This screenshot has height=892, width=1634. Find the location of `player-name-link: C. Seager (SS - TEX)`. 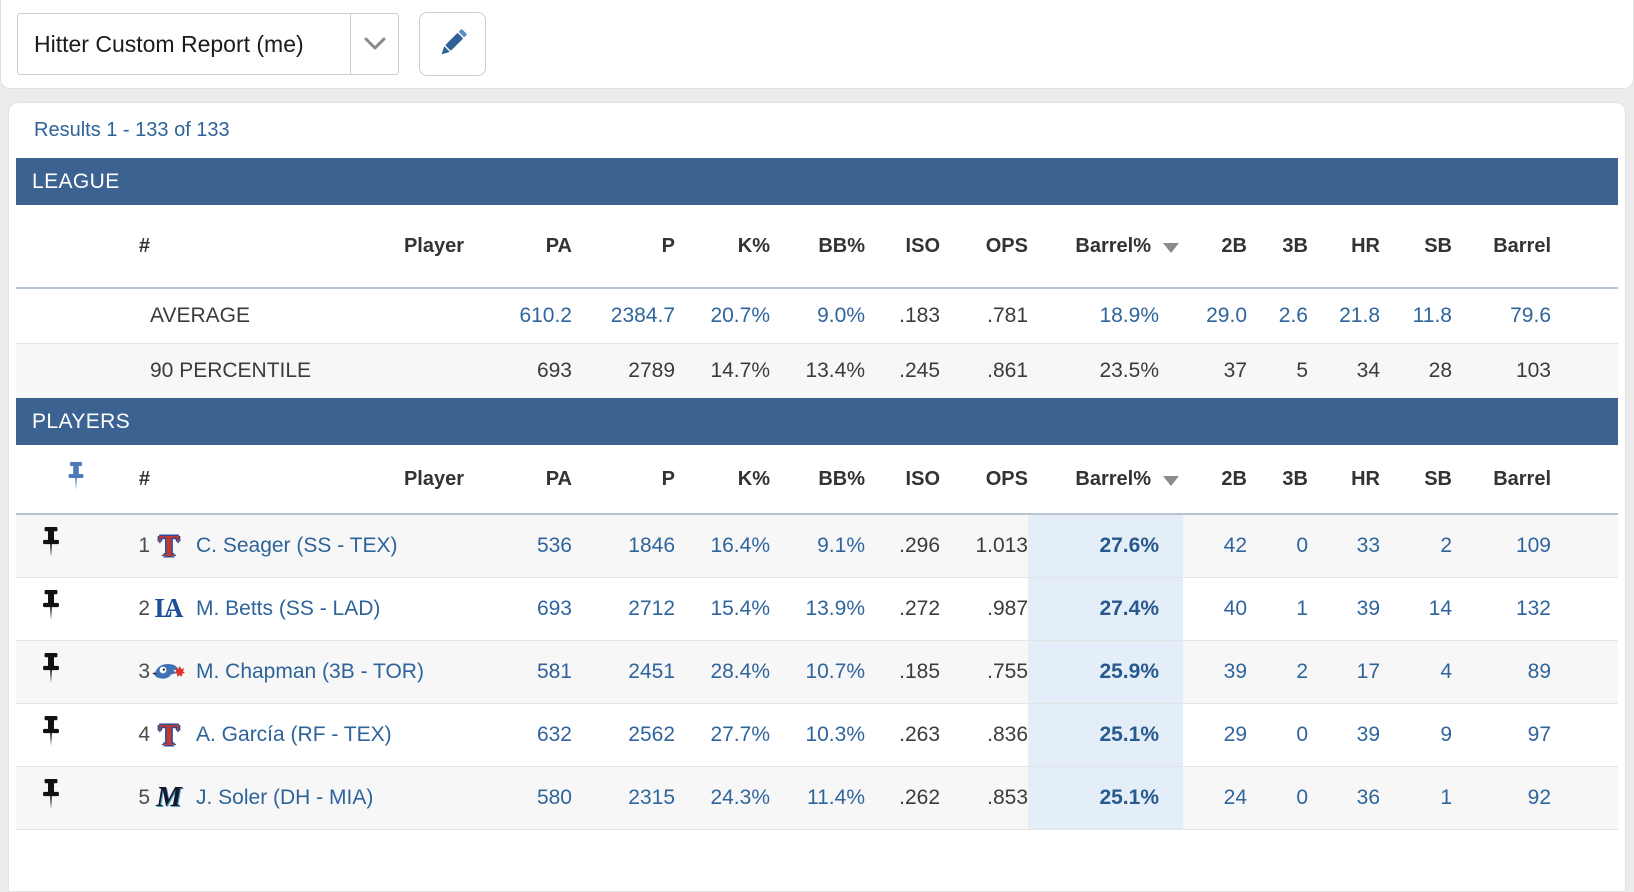

player-name-link: C. Seager (SS - TEX) is located at coordinates (297, 545).